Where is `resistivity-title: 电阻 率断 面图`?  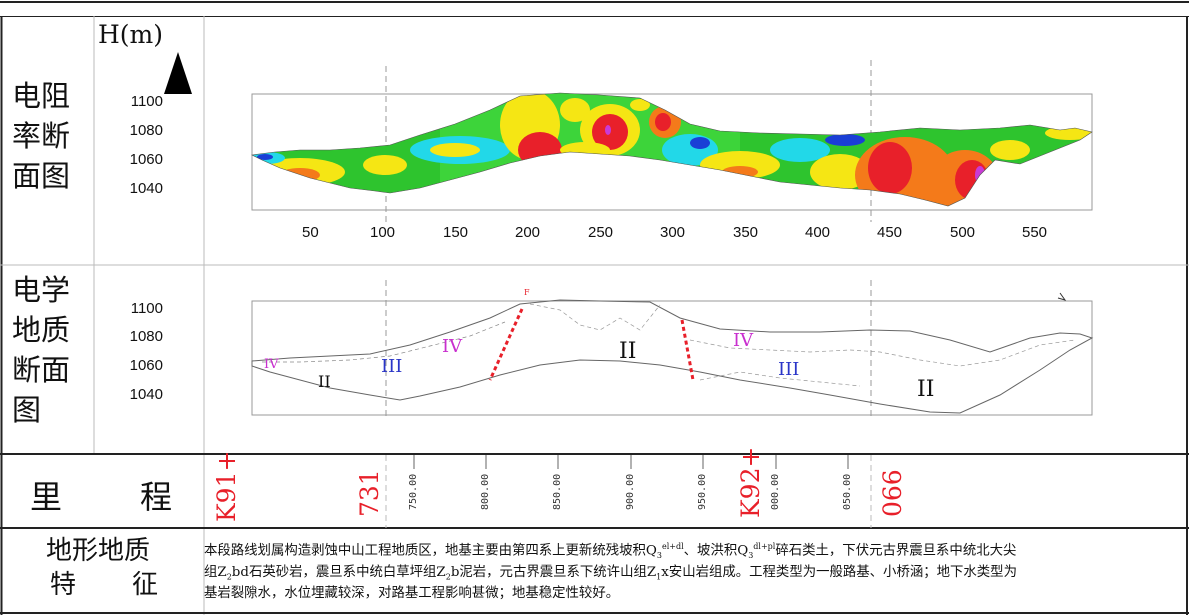 resistivity-title: 电阻 率断 面图 is located at coordinates (41, 136).